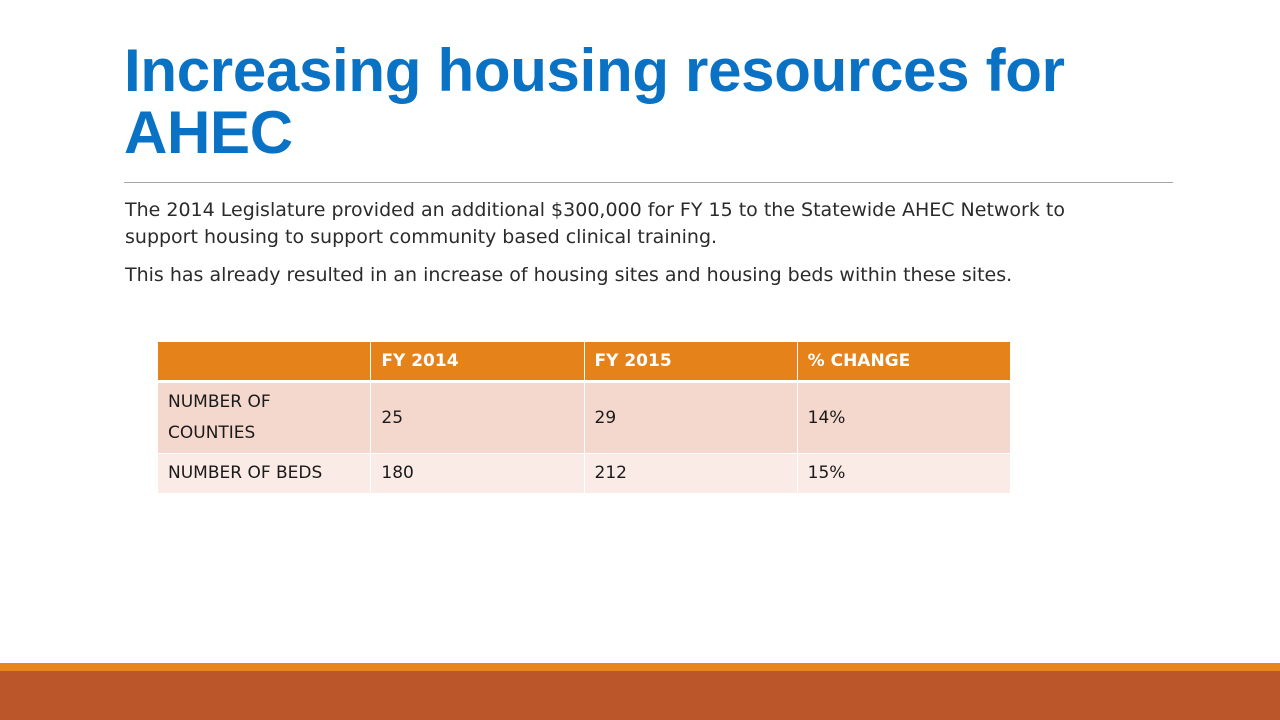  I want to click on counties-fy2015: 29, so click(691, 417).